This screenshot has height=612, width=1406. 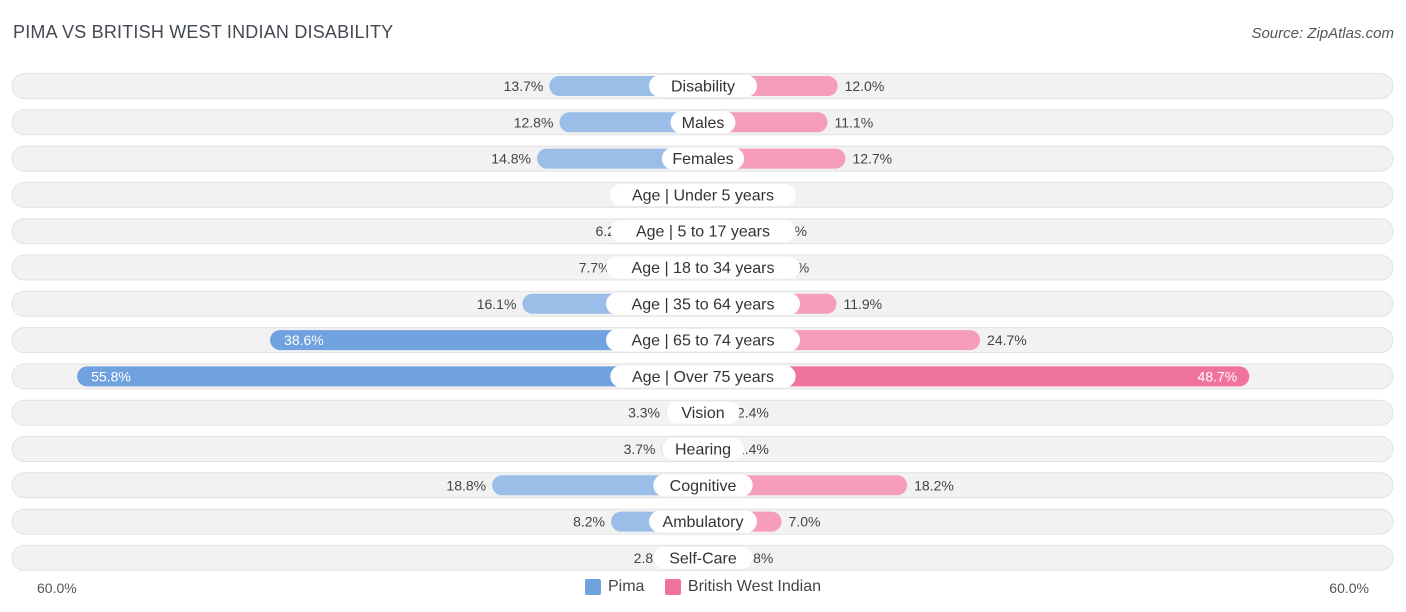 I want to click on category-pill-age-65-to-74-years, so click(x=703, y=340).